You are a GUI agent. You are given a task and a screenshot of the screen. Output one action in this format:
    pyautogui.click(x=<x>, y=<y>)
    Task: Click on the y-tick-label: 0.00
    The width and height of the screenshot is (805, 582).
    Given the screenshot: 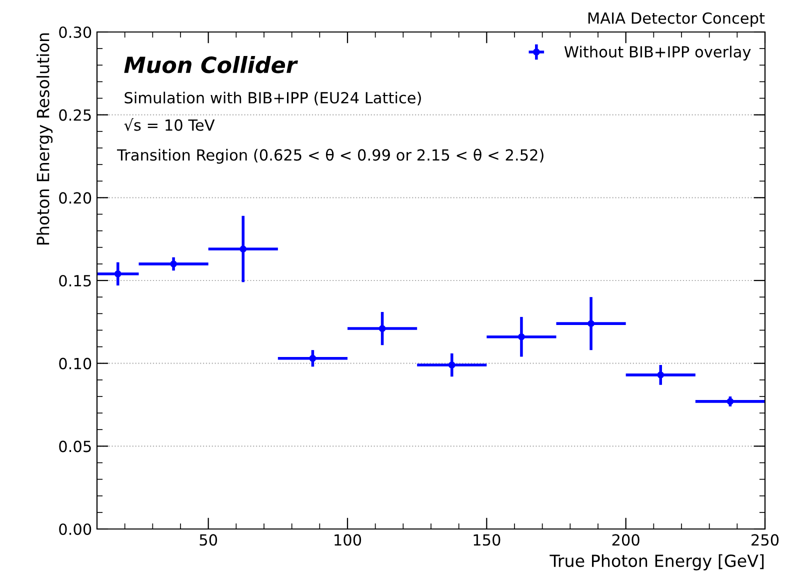 What is the action you would take?
    pyautogui.click(x=75, y=529)
    